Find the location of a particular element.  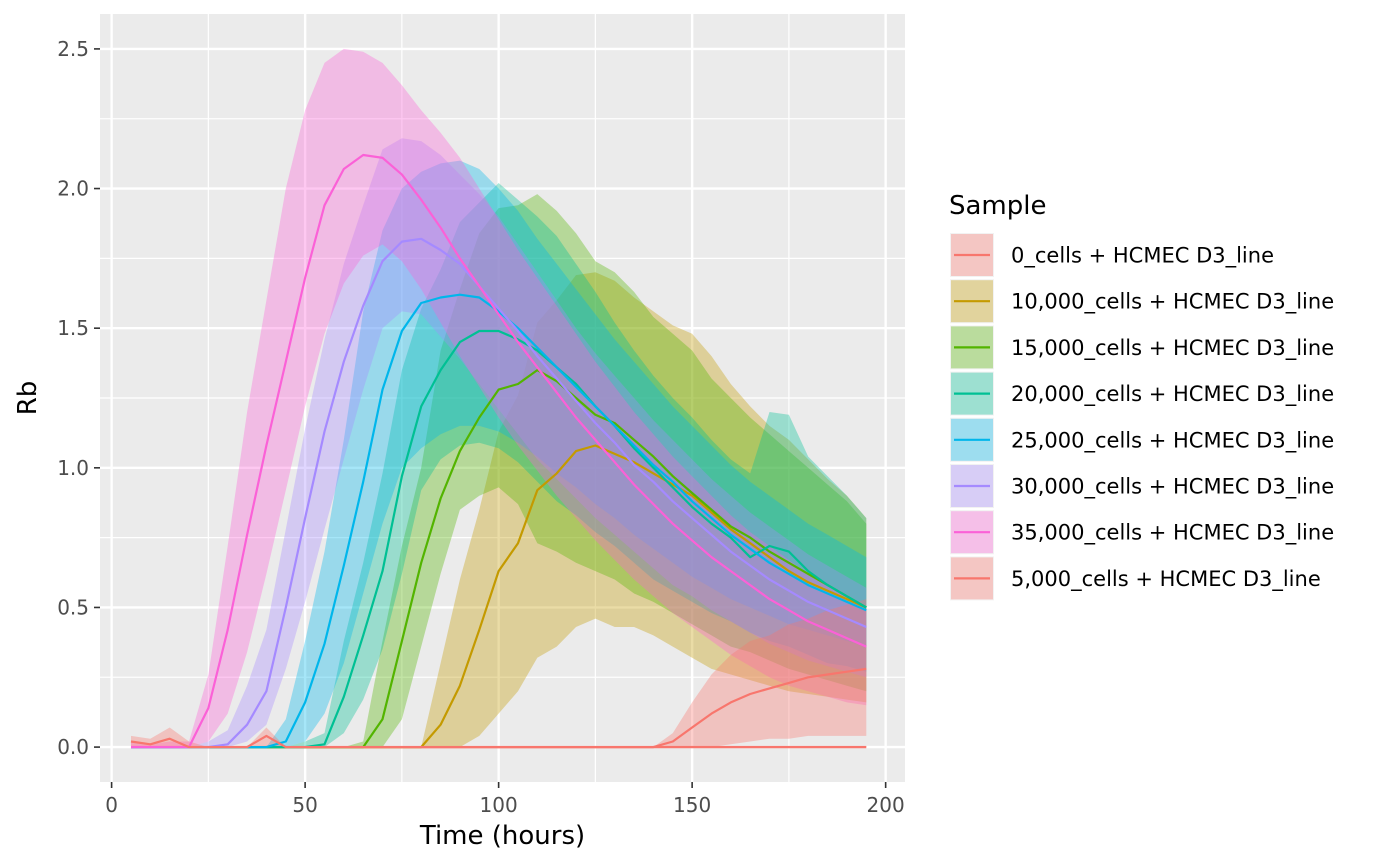

legend-label: 20,000_cells + HCMEC D3_line is located at coordinates (1172, 394).